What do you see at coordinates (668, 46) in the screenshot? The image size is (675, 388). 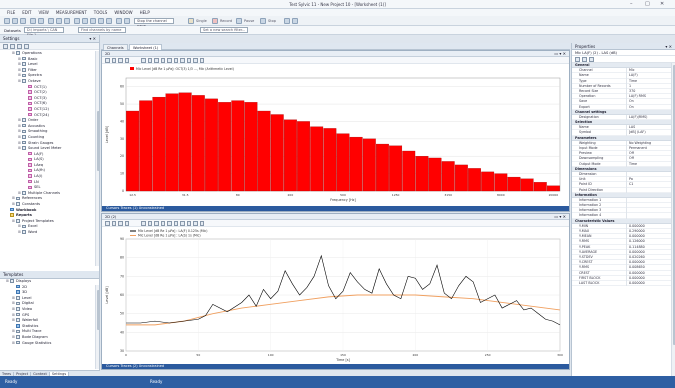 I see `properties-close-icon: ▾ ✕` at bounding box center [668, 46].